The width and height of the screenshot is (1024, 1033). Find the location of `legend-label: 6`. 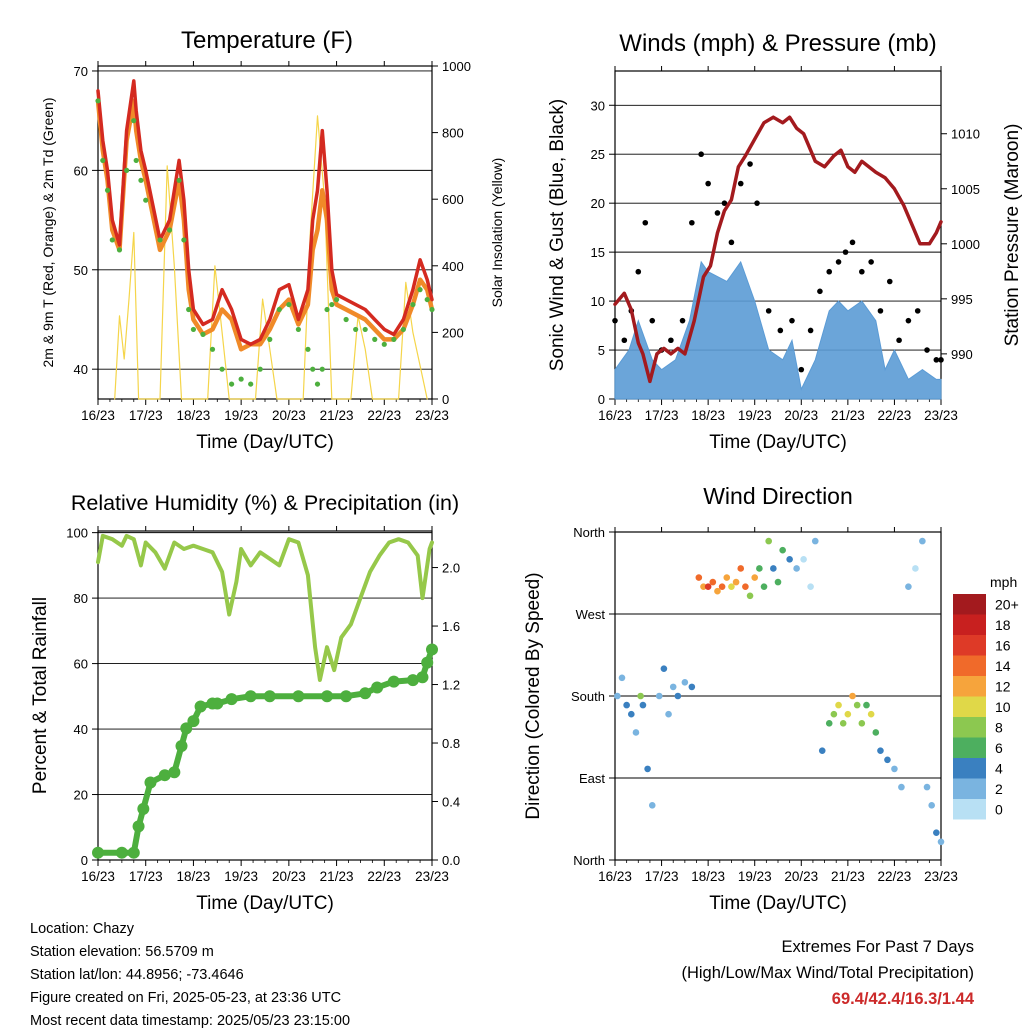

legend-label: 6 is located at coordinates (999, 748).